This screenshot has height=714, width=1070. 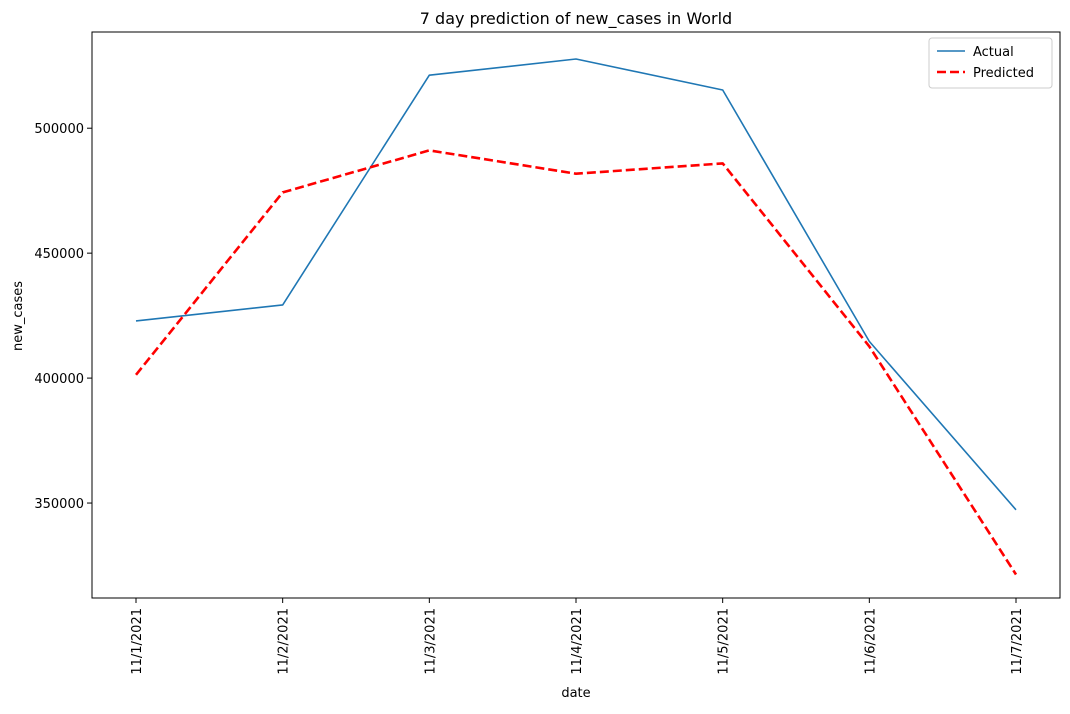 What do you see at coordinates (430, 641) in the screenshot?
I see `x-tick-label: 11/3/2021` at bounding box center [430, 641].